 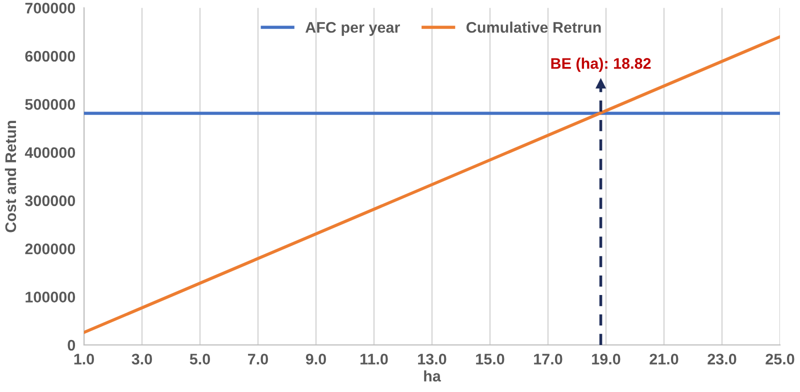 What do you see at coordinates (72, 345) in the screenshot?
I see `y-tick-label: 0` at bounding box center [72, 345].